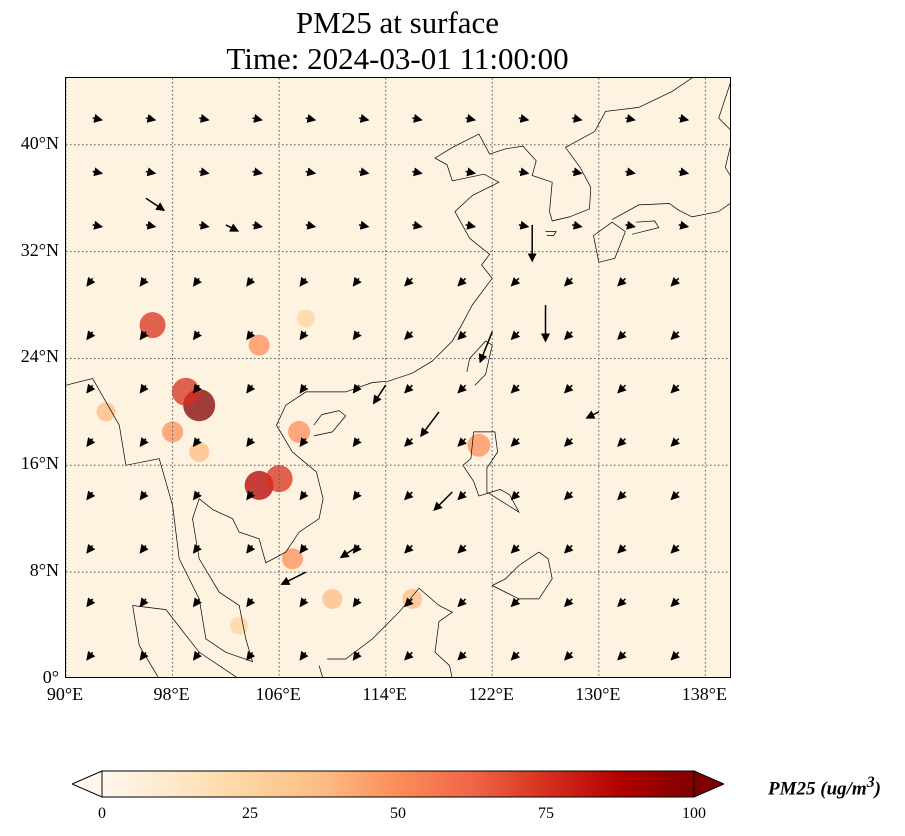 The width and height of the screenshot is (905, 836). Describe the element at coordinates (39, 249) in the screenshot. I see `latitude-tick-label: 32°N` at that location.